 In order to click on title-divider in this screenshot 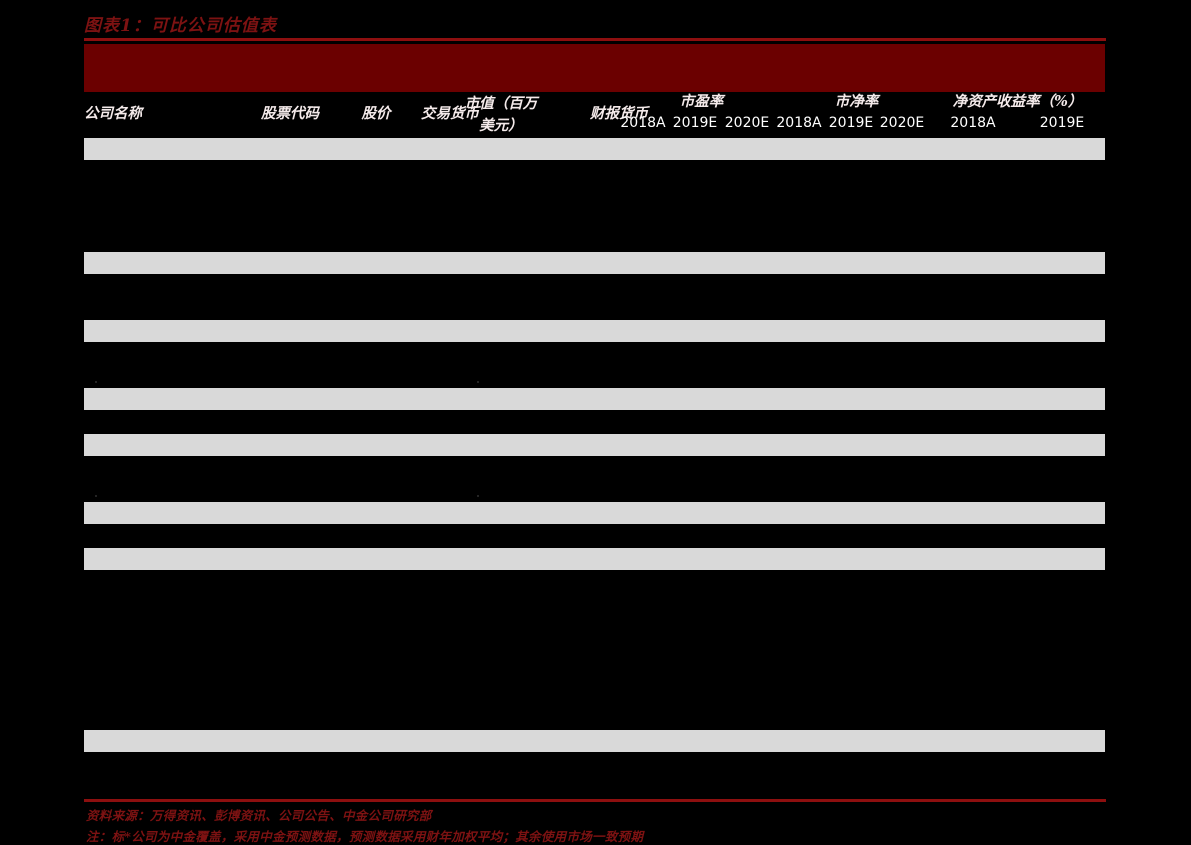, I will do `click(595, 39)`.